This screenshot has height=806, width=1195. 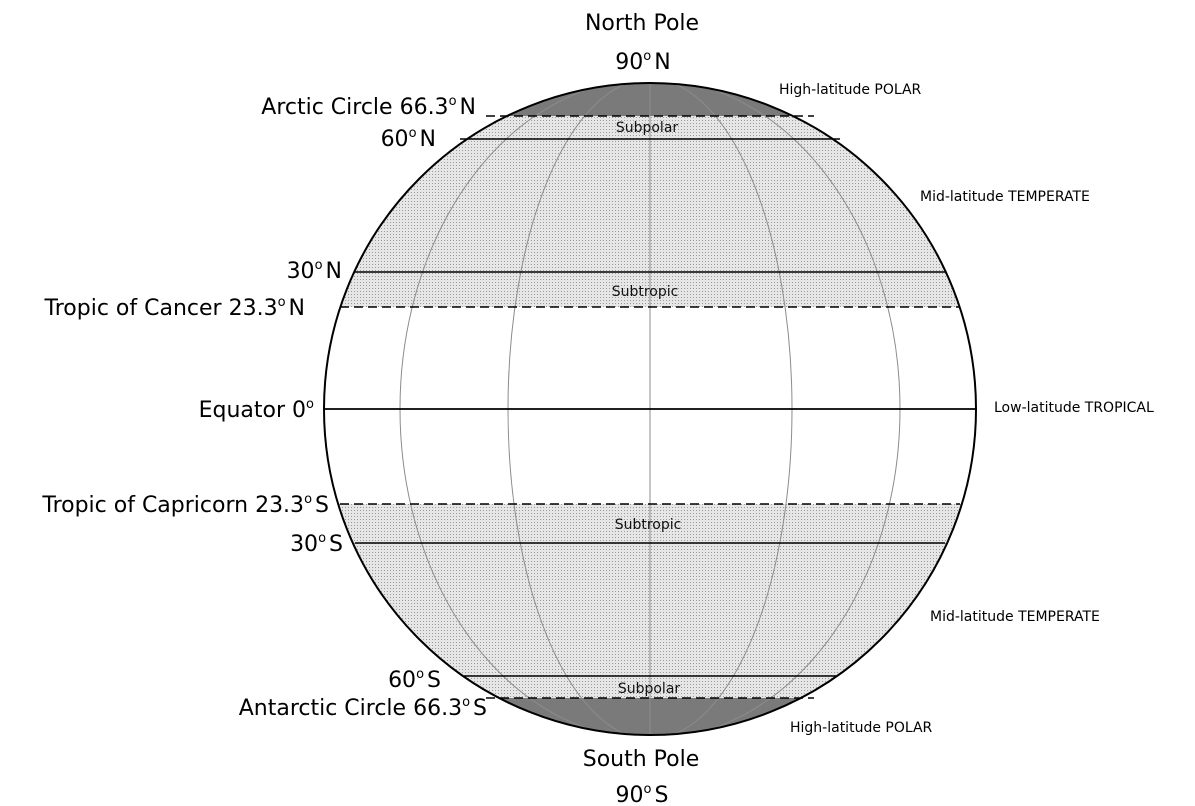 What do you see at coordinates (363, 708) in the screenshot?
I see `antarctic-circle-label: Antarctic Circle 66.3o S` at bounding box center [363, 708].